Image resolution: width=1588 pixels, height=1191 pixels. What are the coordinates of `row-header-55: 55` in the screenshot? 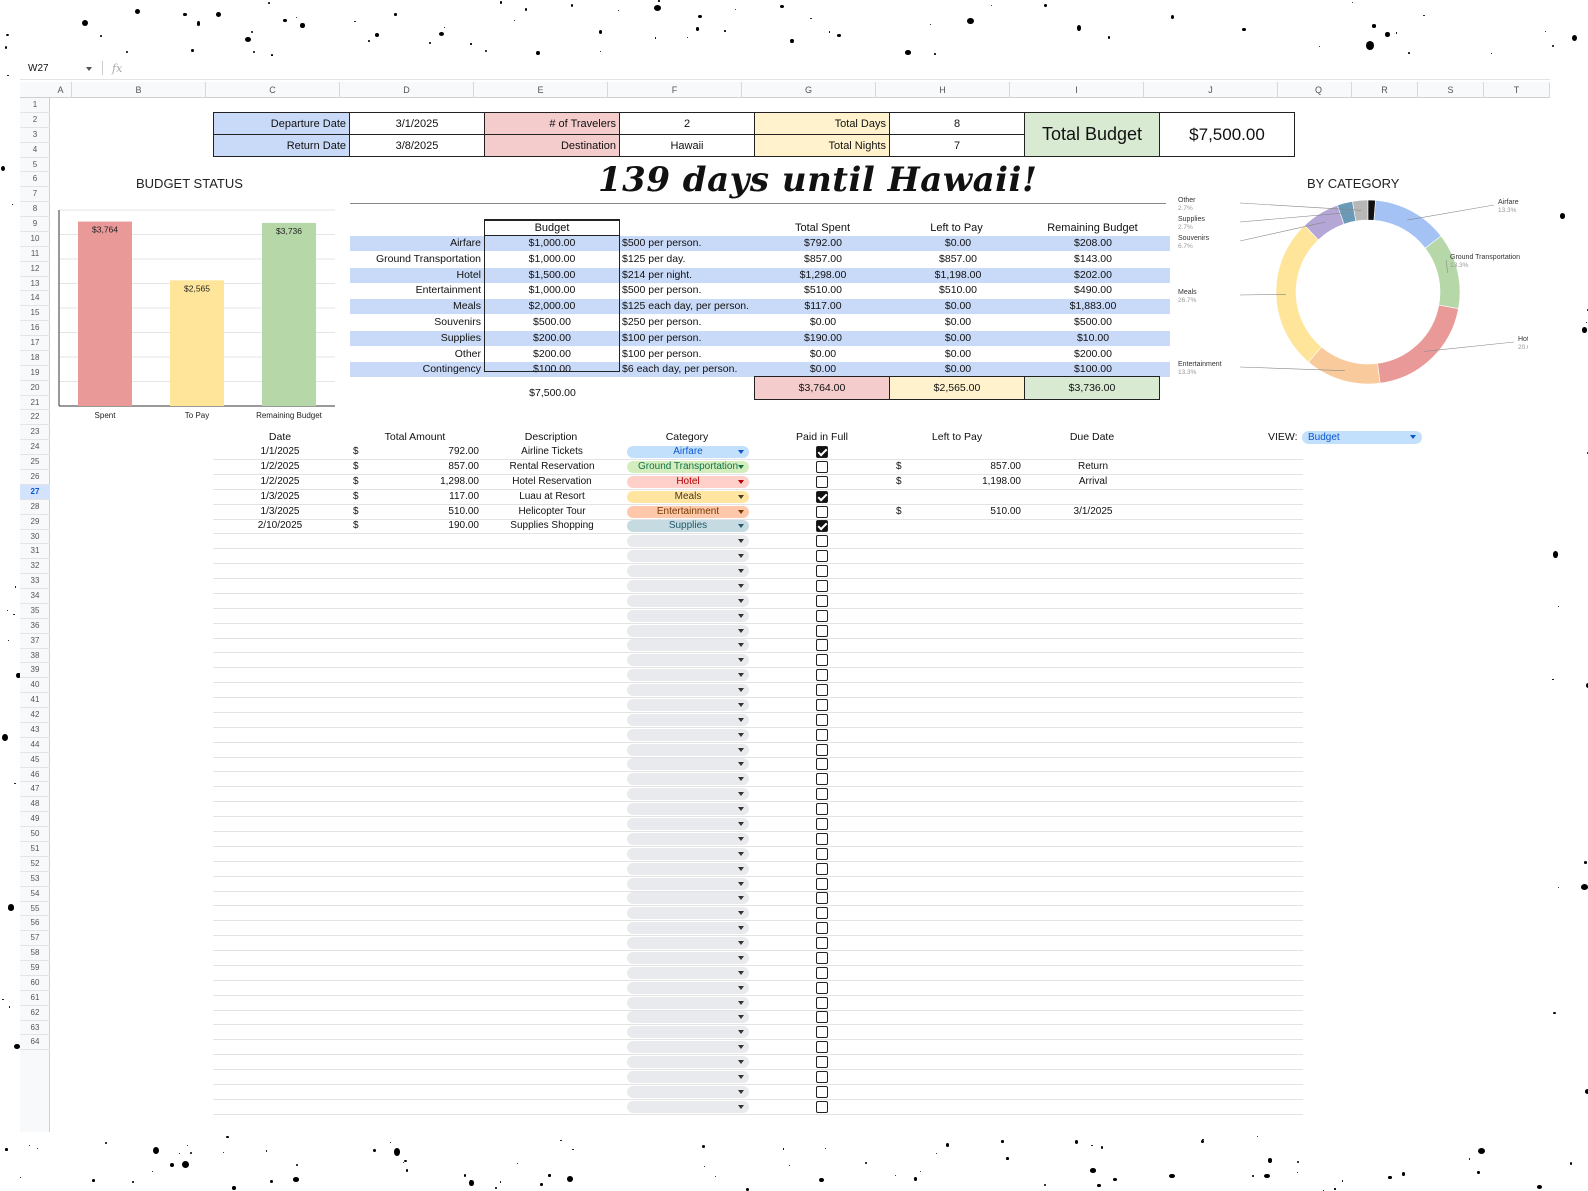 It's located at (35, 909).